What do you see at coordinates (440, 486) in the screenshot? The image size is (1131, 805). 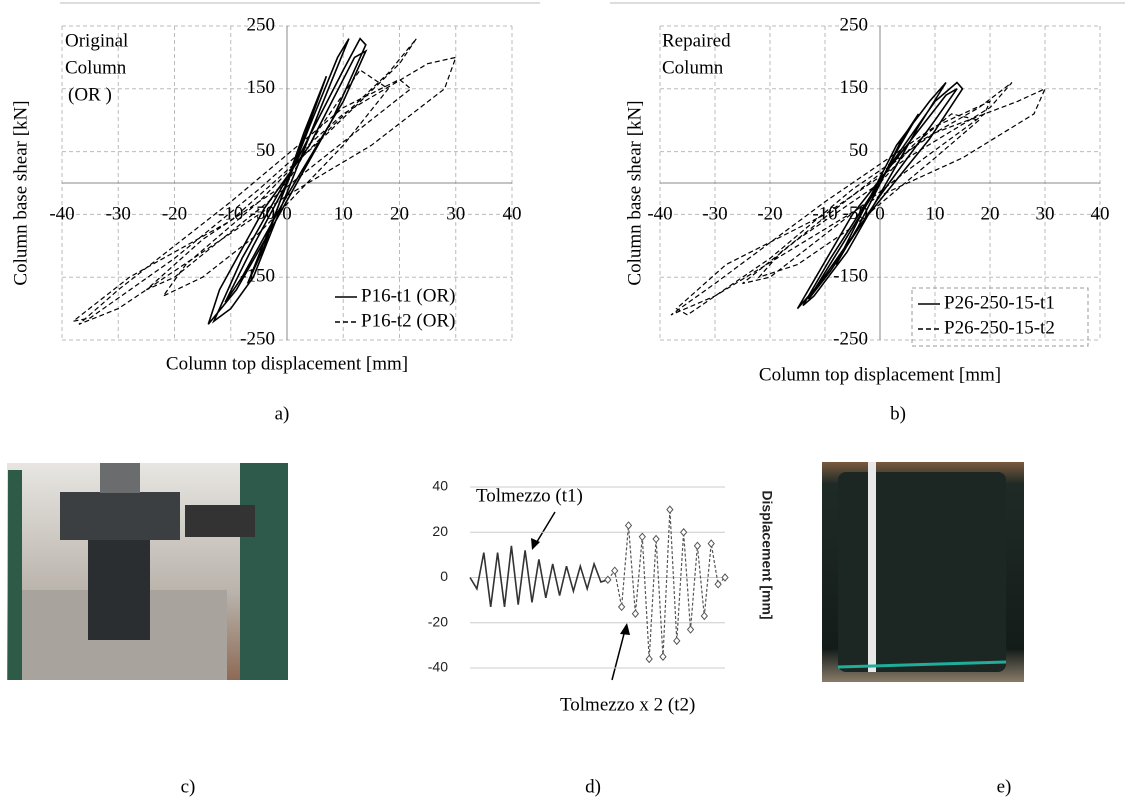 I see `y-tick-label: 40` at bounding box center [440, 486].